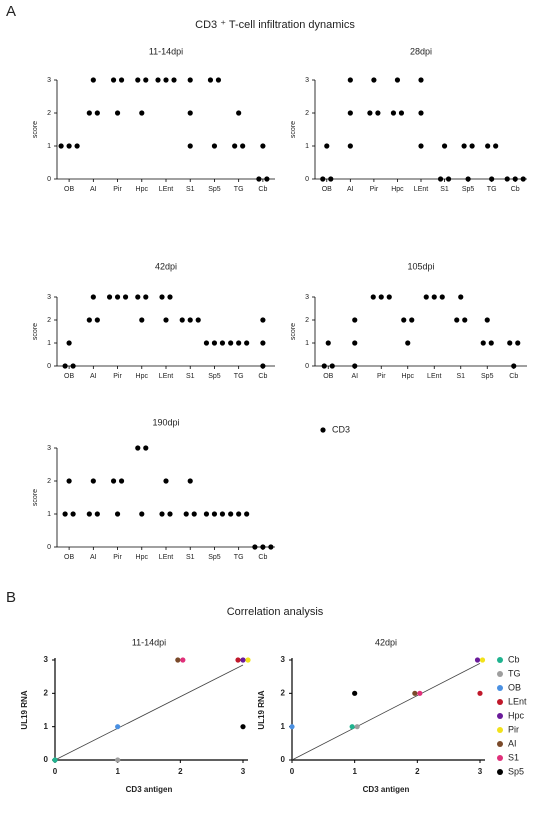 The width and height of the screenshot is (550, 822). Describe the element at coordinates (149, 712) in the screenshot. I see `fit-line` at that location.